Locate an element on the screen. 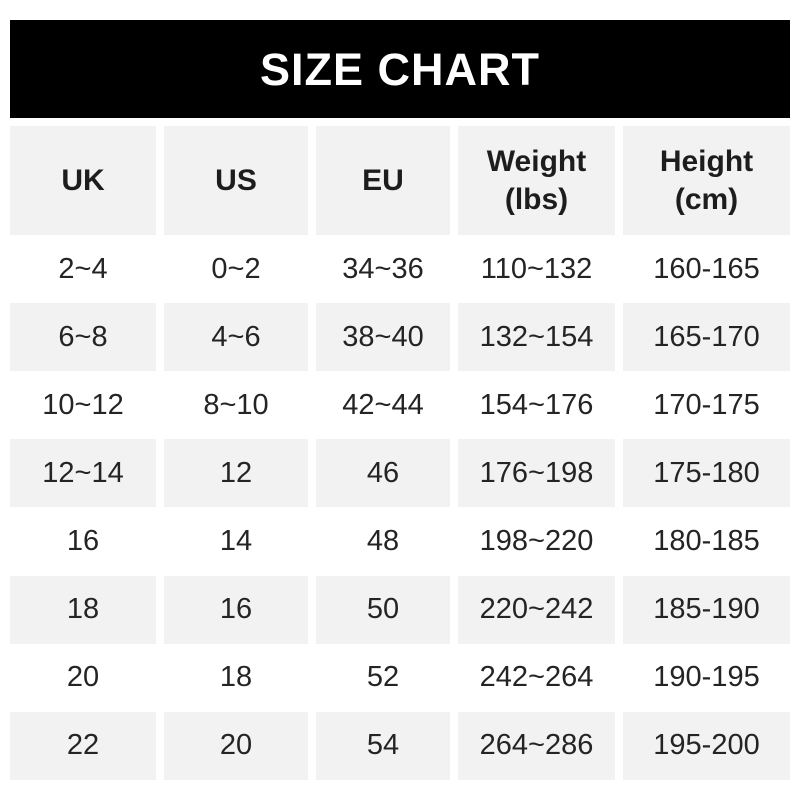  size-cell-weight: 154~176 is located at coordinates (536, 404).